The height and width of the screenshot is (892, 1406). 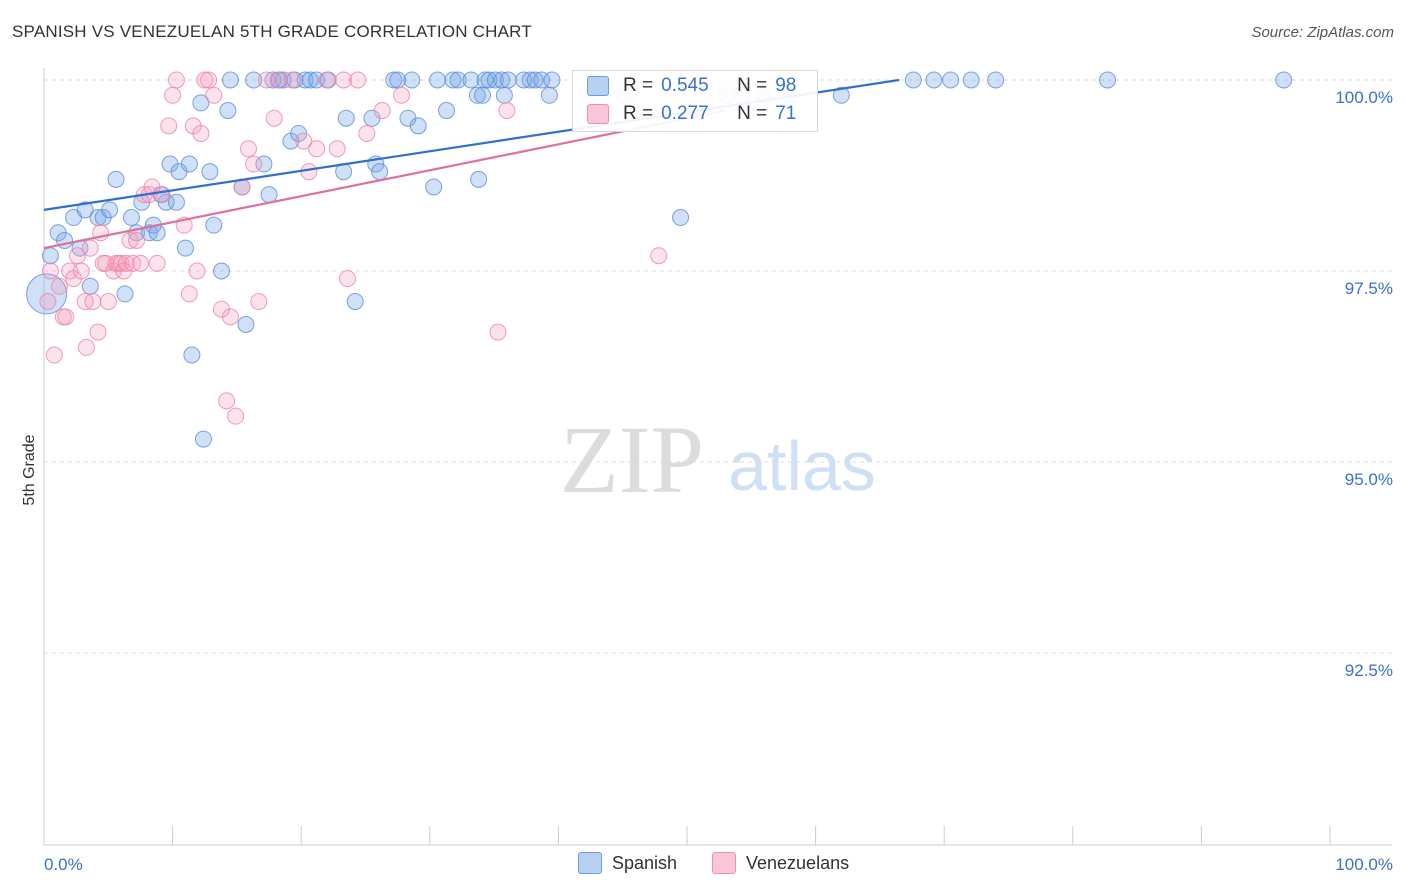 What do you see at coordinates (780, 863) in the screenshot?
I see `legend-venezuelans: Venezuelans` at bounding box center [780, 863].